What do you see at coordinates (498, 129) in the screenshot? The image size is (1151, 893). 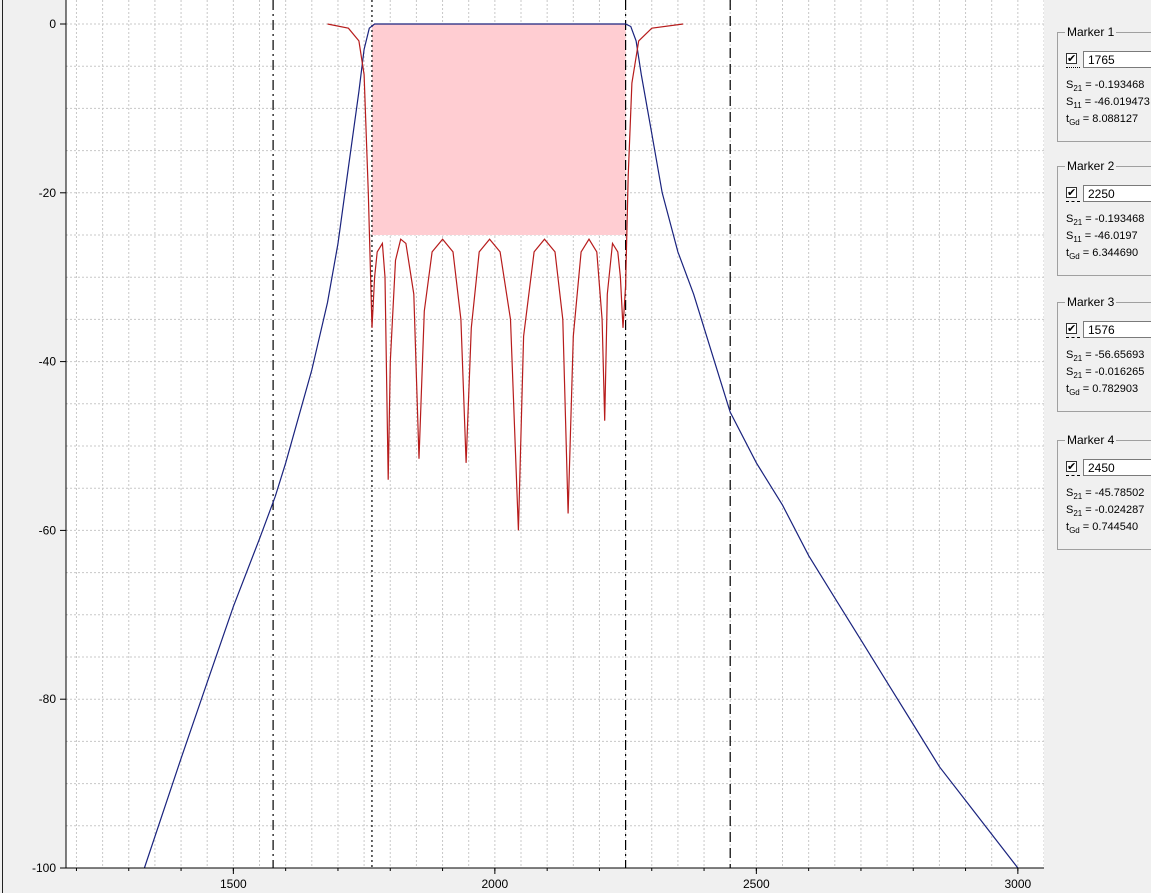 I see `shaded-passband-region` at bounding box center [498, 129].